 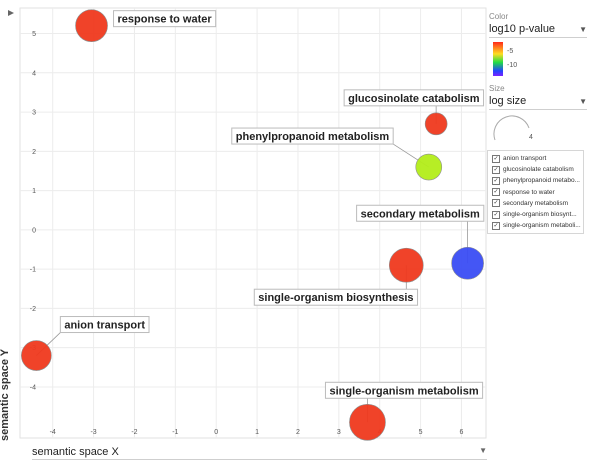 I want to click on bubble-label-text: response to water, so click(x=165, y=20).